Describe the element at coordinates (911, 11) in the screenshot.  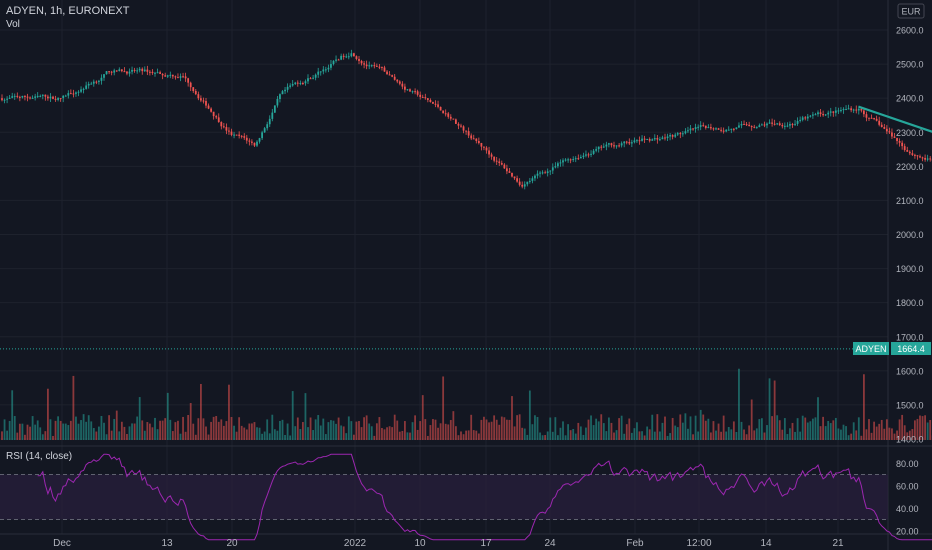
I see `currency-badge` at that location.